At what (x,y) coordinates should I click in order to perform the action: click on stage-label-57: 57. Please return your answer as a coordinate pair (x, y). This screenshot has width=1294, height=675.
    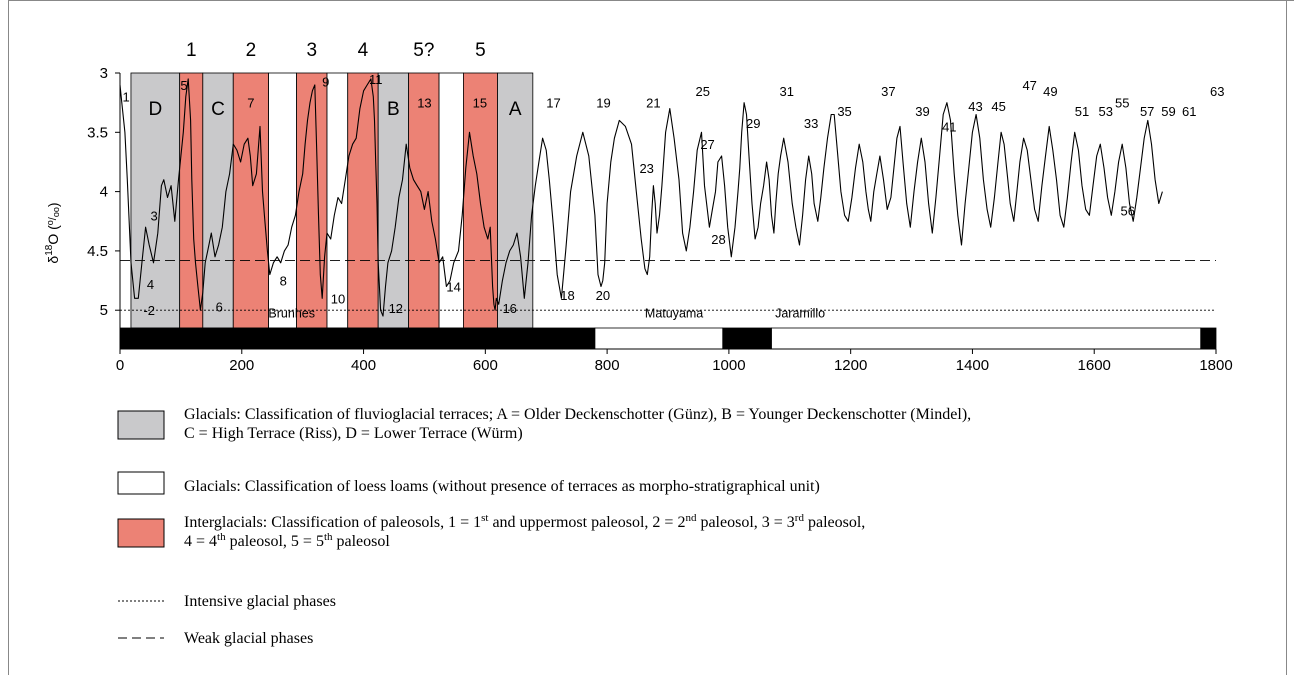
    Looking at the image, I should click on (1147, 111).